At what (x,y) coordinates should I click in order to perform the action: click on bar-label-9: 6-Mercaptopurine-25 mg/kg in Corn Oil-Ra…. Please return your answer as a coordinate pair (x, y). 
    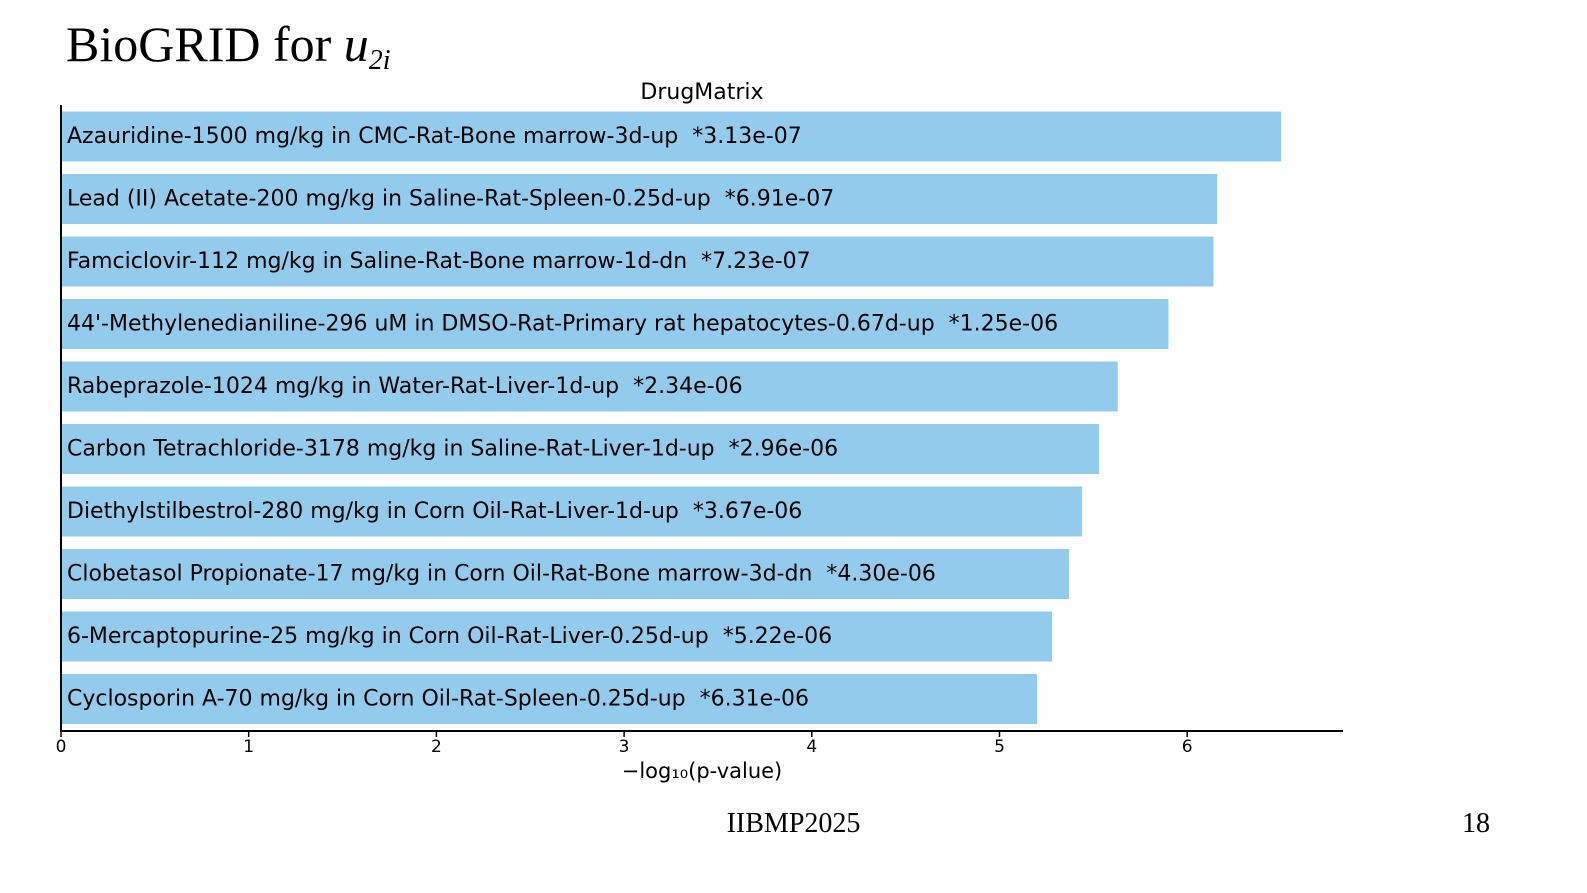
    Looking at the image, I should click on (449, 636).